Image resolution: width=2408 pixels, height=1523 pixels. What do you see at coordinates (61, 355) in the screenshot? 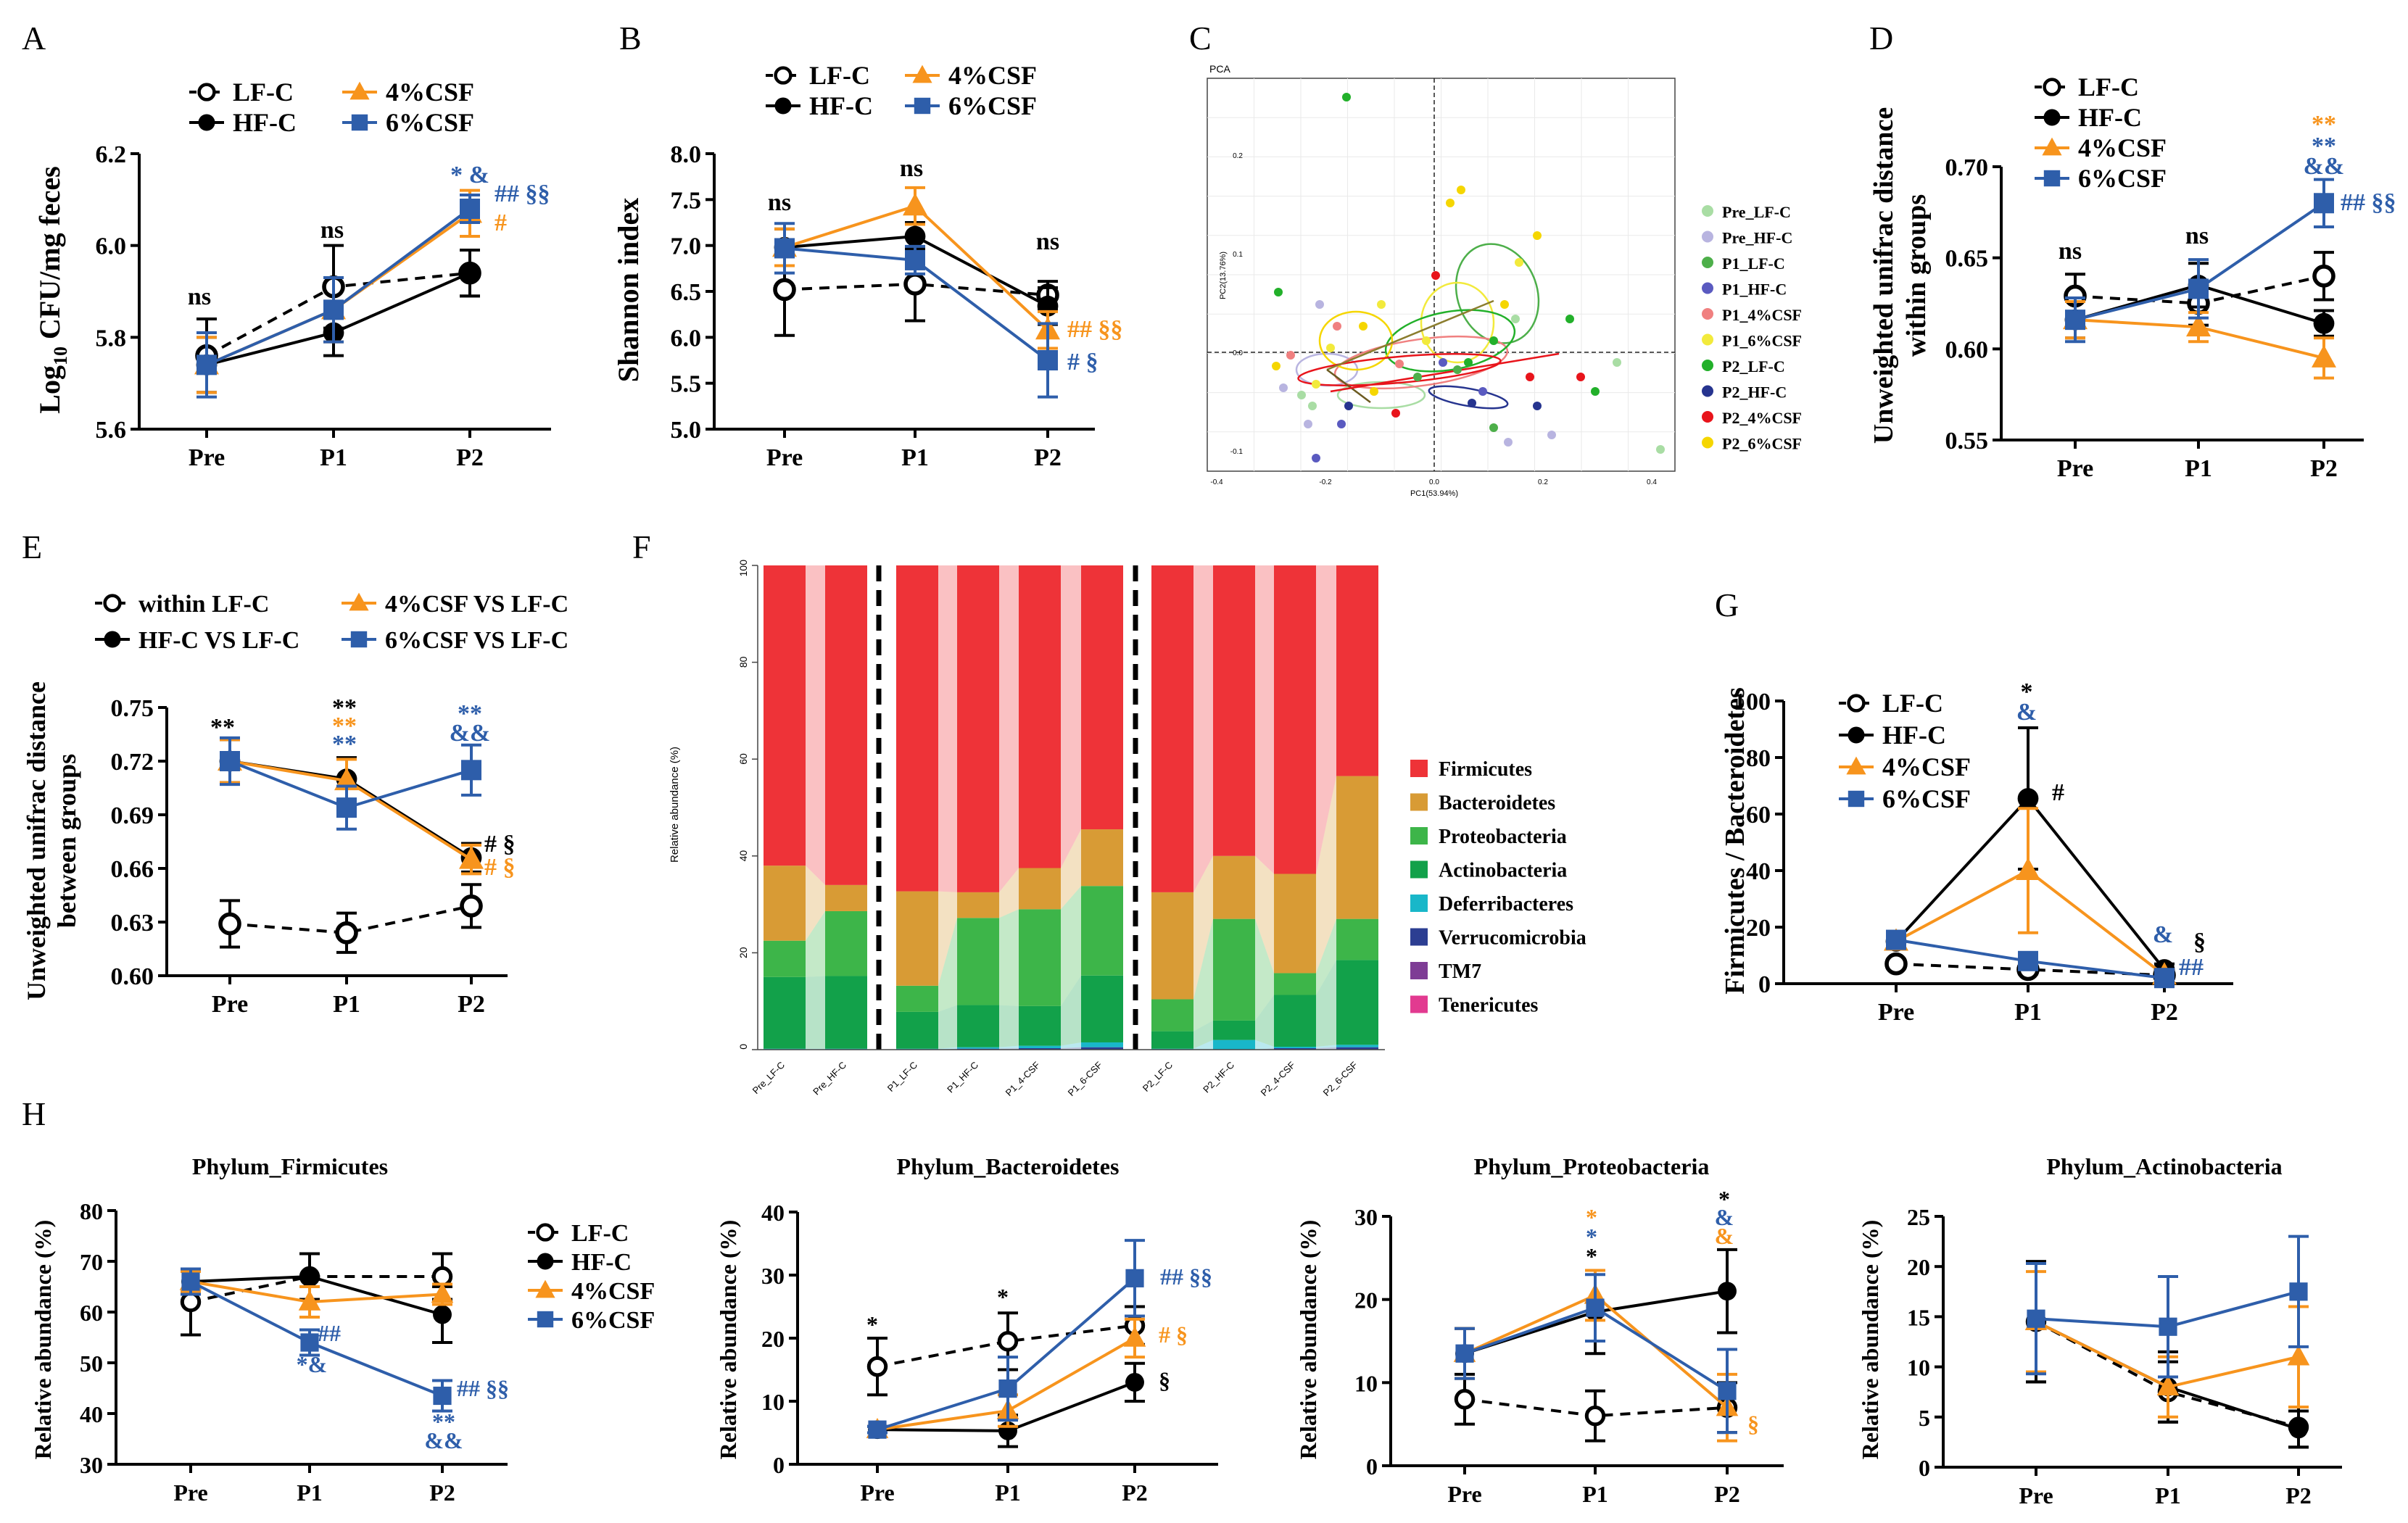
I see `y-axis-label-sub: 10` at bounding box center [61, 355].